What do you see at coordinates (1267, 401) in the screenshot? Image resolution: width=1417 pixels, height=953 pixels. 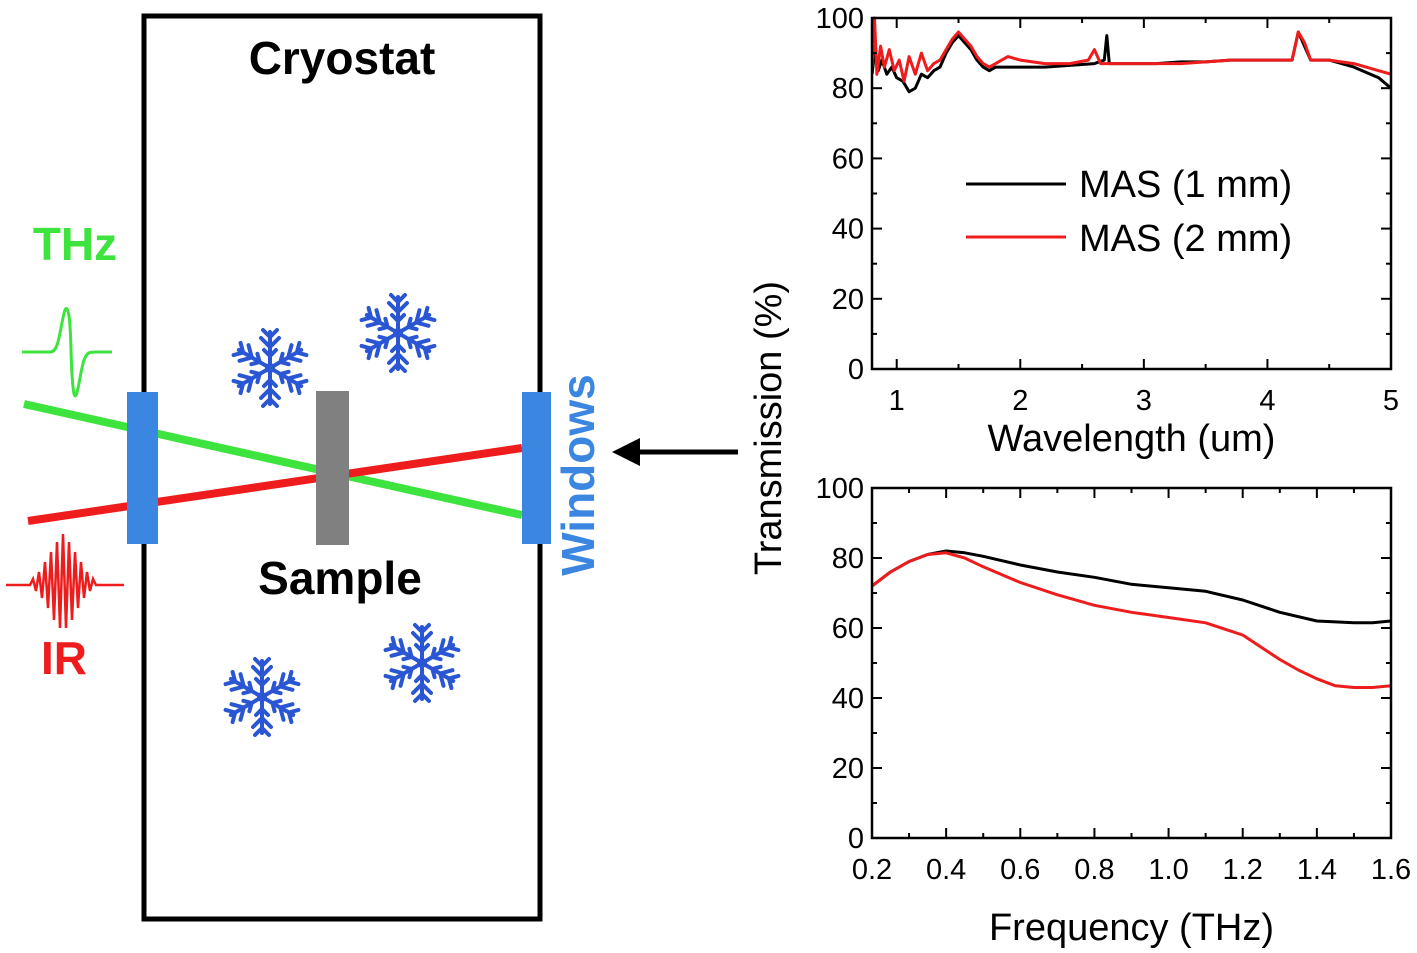 I see `x-tick-label: 4` at bounding box center [1267, 401].